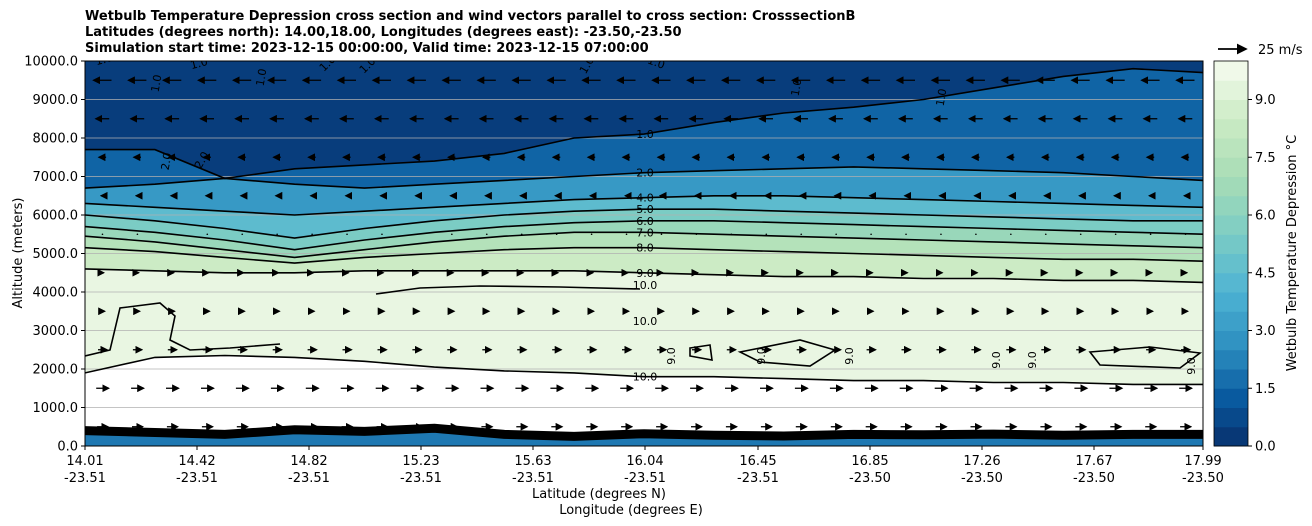  Describe the element at coordinates (56, 370) in the screenshot. I see `y-tick-label: 2000.0` at that location.